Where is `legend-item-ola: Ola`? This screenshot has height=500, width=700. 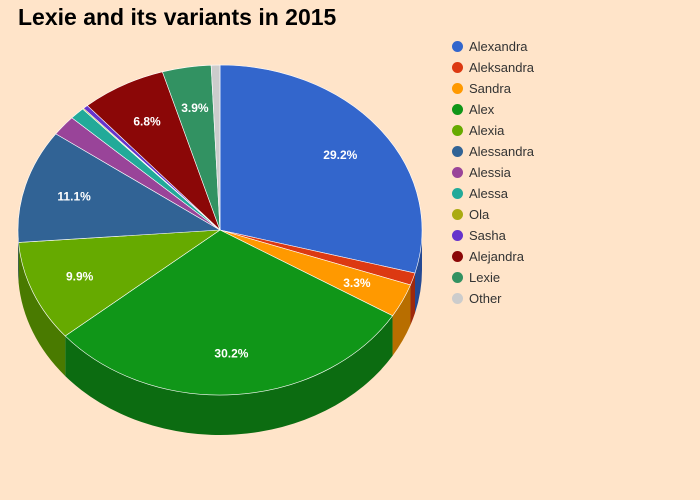 legend-item-ola: Ola is located at coordinates (493, 214).